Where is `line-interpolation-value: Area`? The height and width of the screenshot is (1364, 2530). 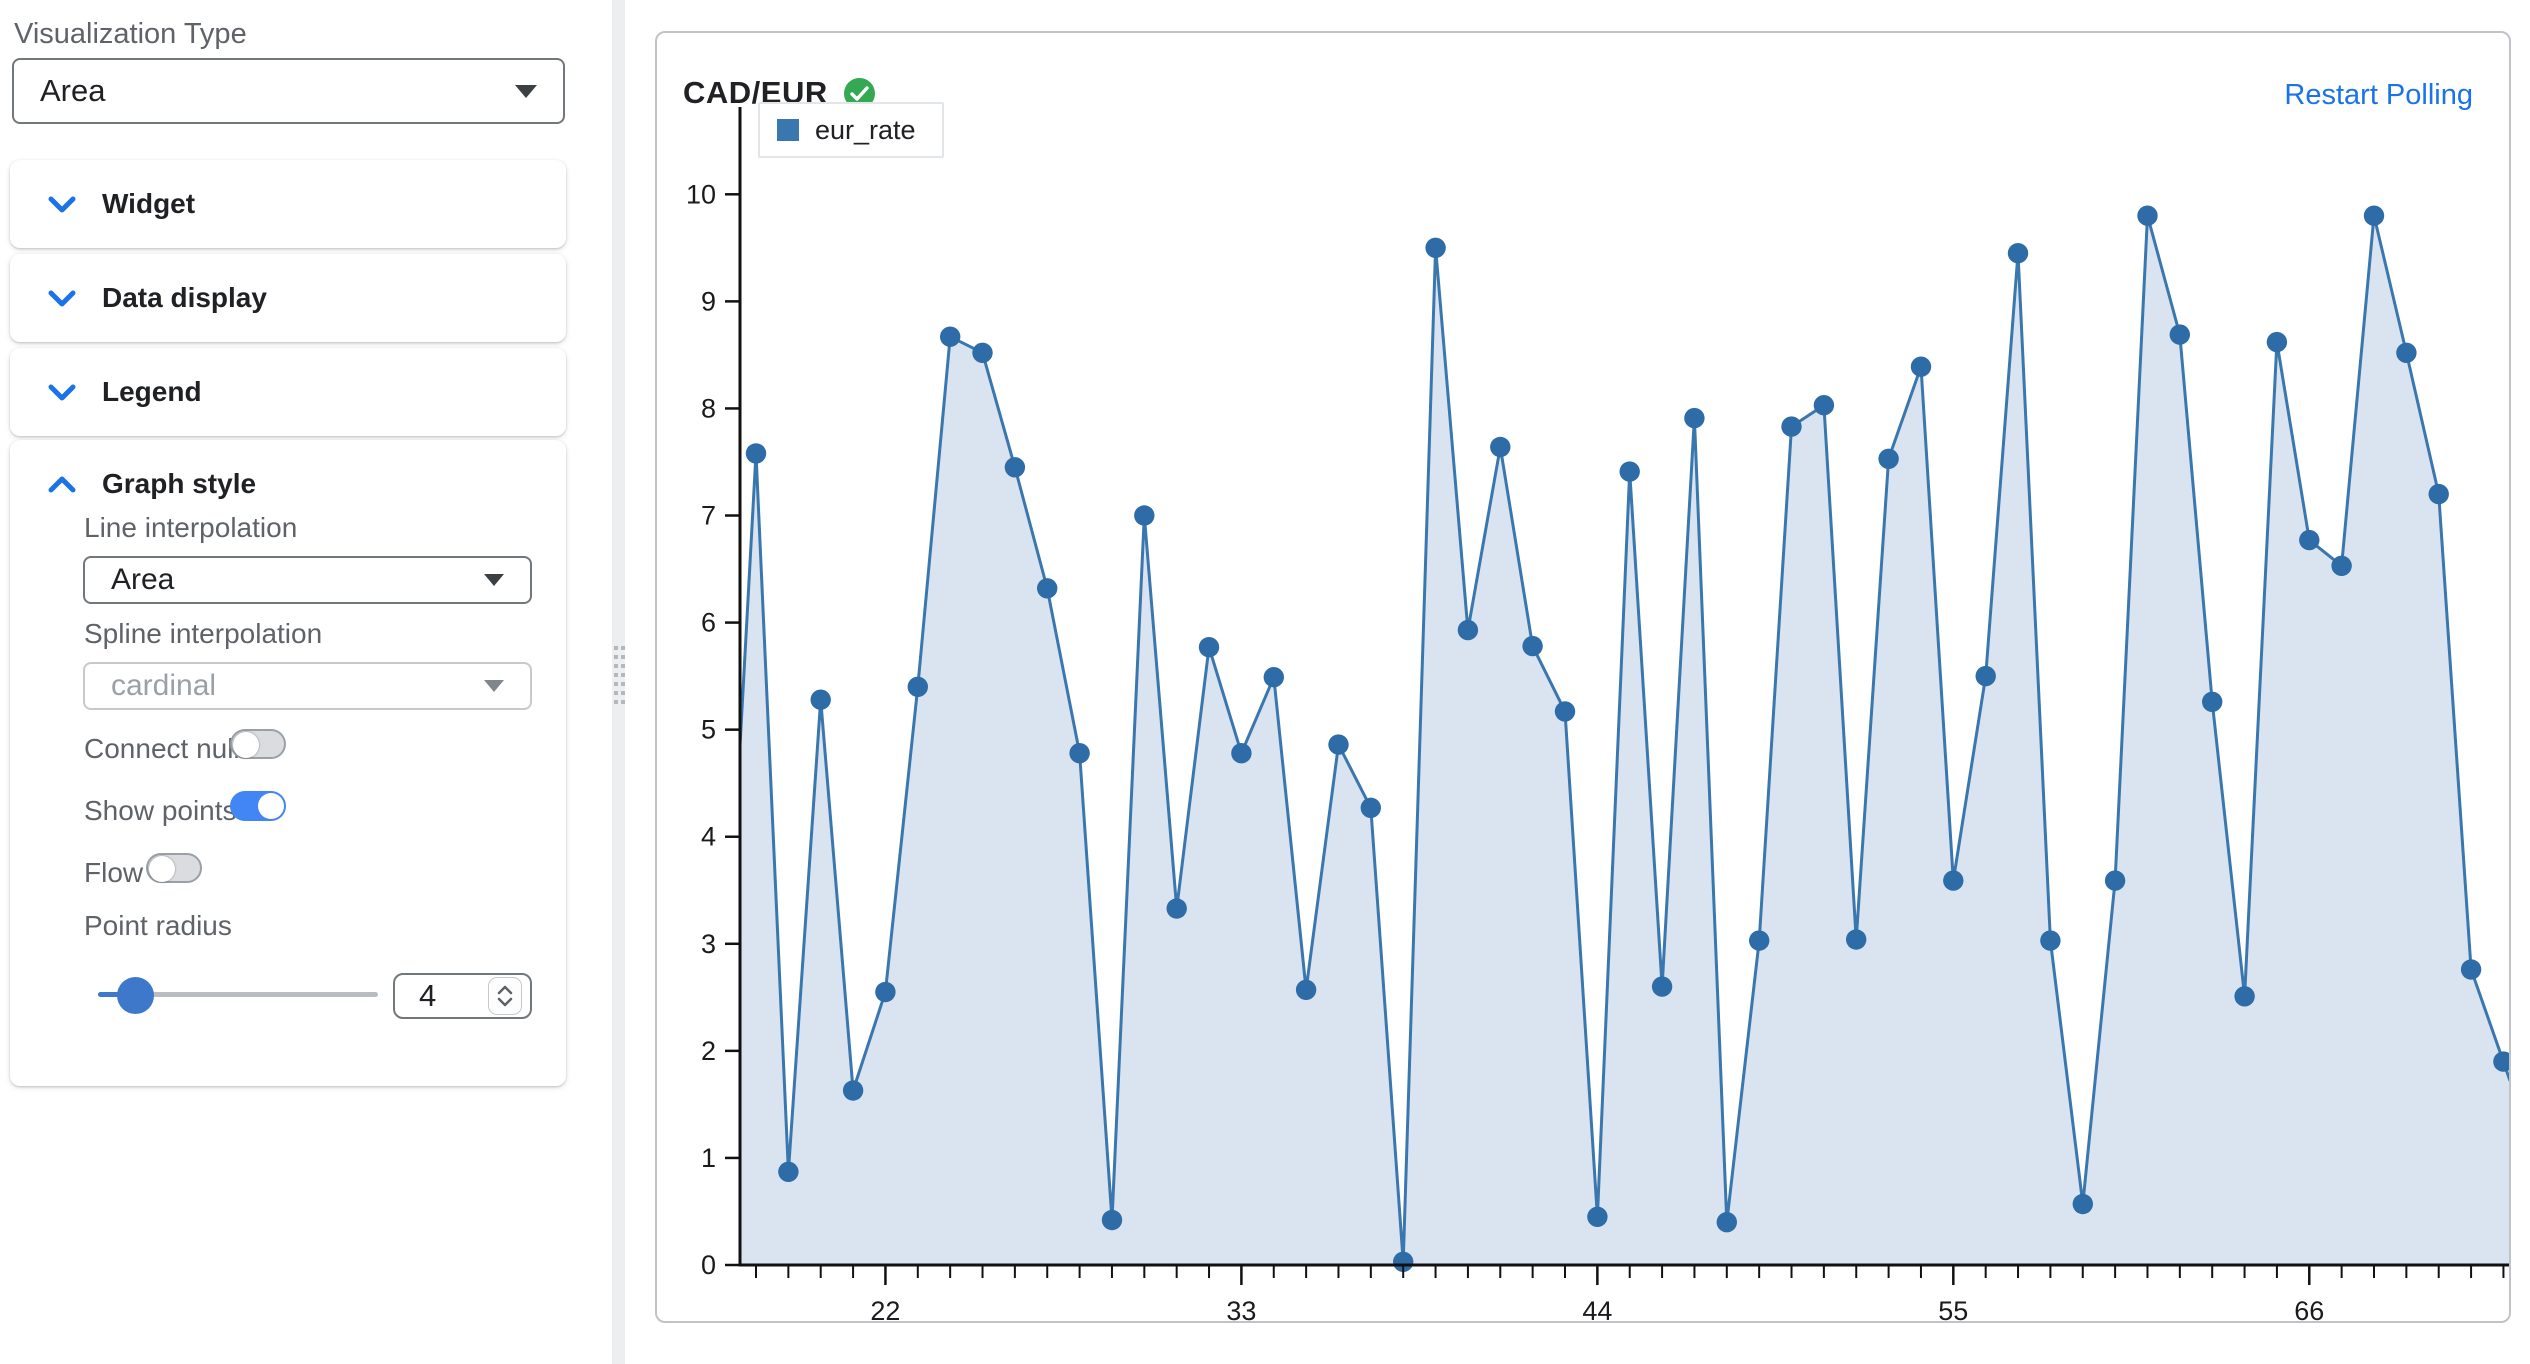
line-interpolation-value: Area is located at coordinates (143, 579).